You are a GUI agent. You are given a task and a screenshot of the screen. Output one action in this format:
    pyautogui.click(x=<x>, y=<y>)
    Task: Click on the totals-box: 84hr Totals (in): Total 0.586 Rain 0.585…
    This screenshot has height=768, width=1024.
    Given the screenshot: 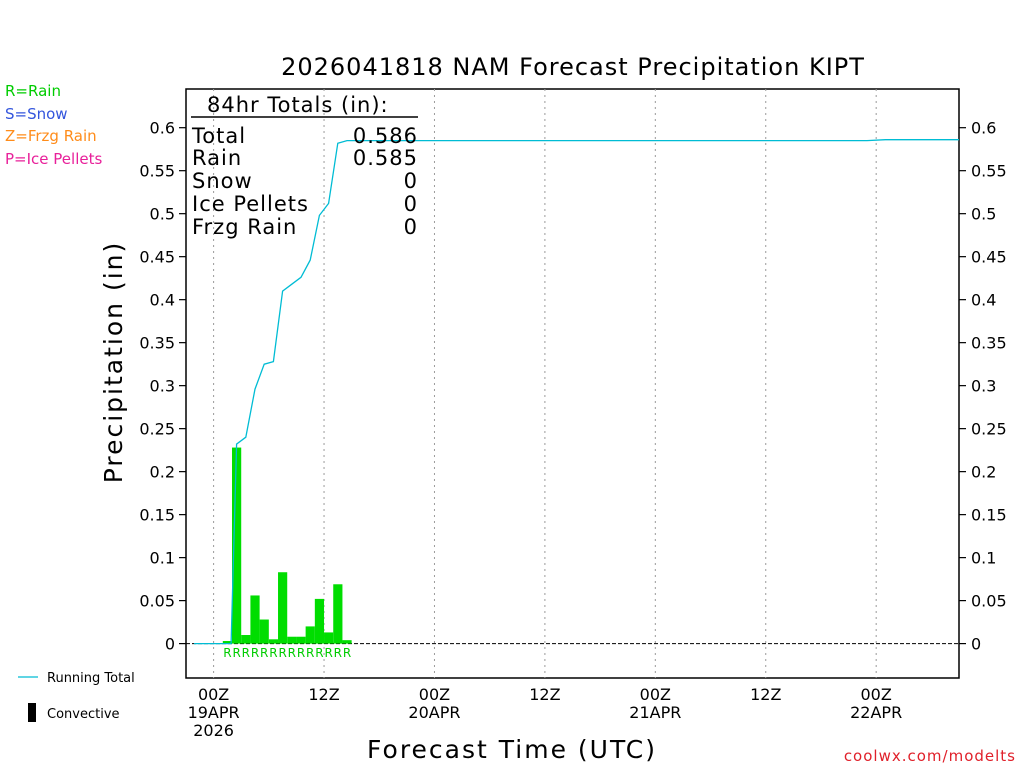 What is the action you would take?
    pyautogui.click(x=304, y=166)
    